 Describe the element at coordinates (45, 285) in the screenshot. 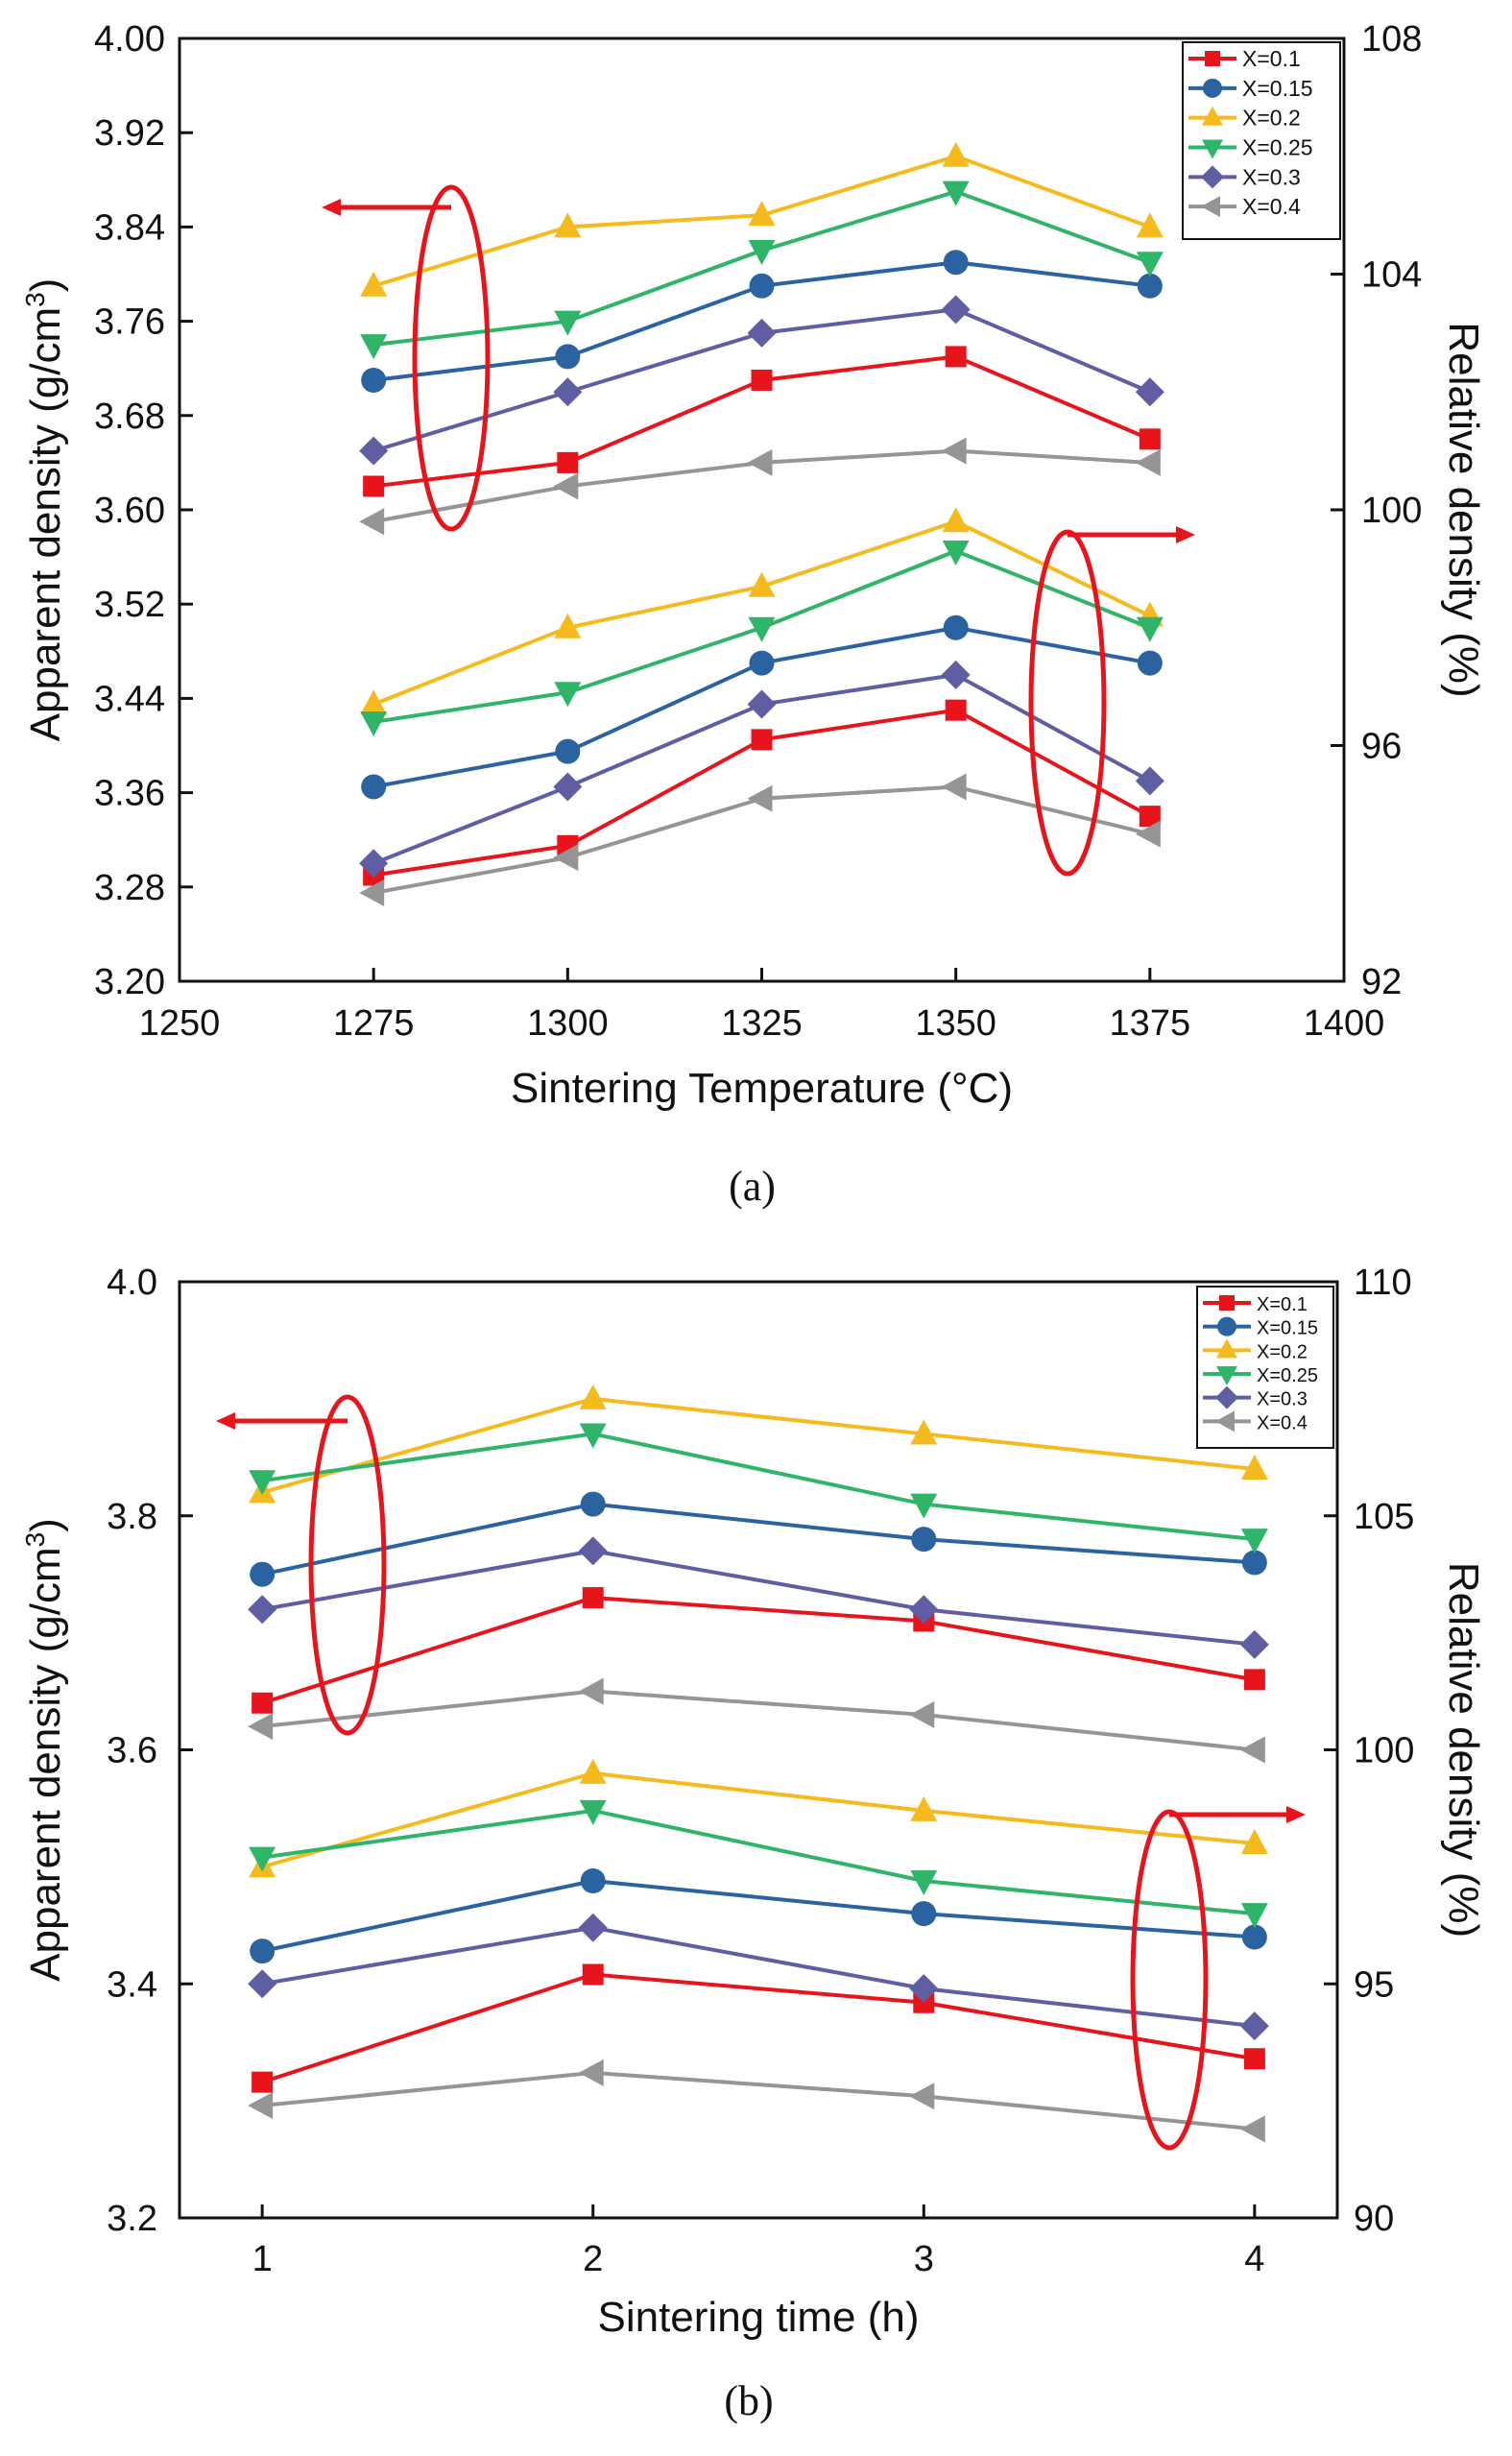

I see `y-left-axis-title-end: )` at that location.